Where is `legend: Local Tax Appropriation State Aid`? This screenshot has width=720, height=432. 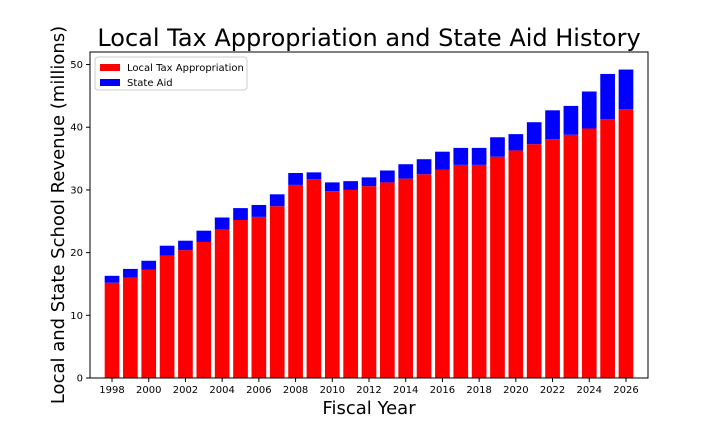 legend: Local Tax Appropriation State Aid is located at coordinates (171, 73).